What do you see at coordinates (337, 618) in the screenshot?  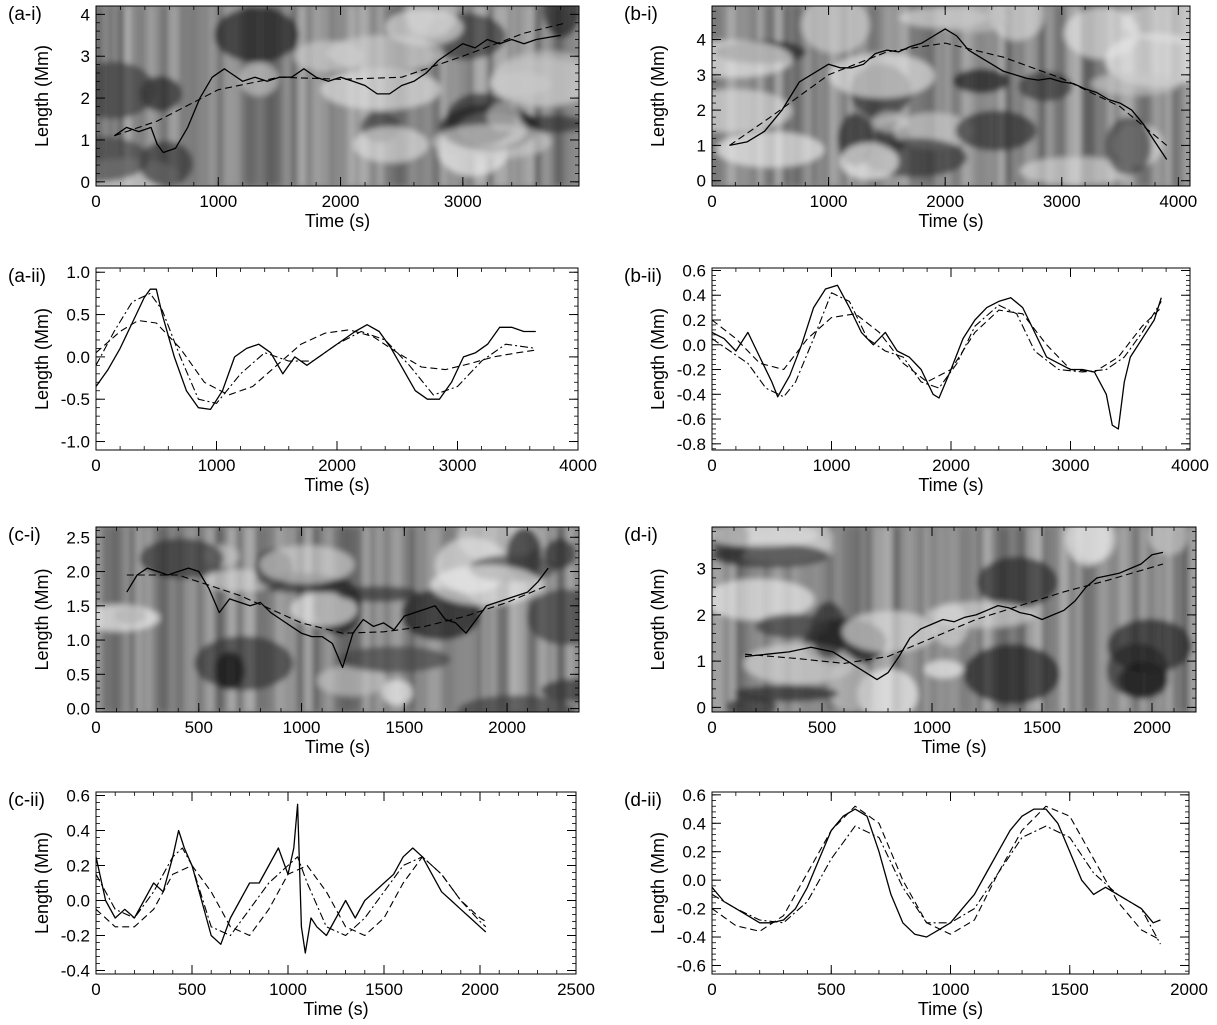 I see `series-solid-line` at bounding box center [337, 618].